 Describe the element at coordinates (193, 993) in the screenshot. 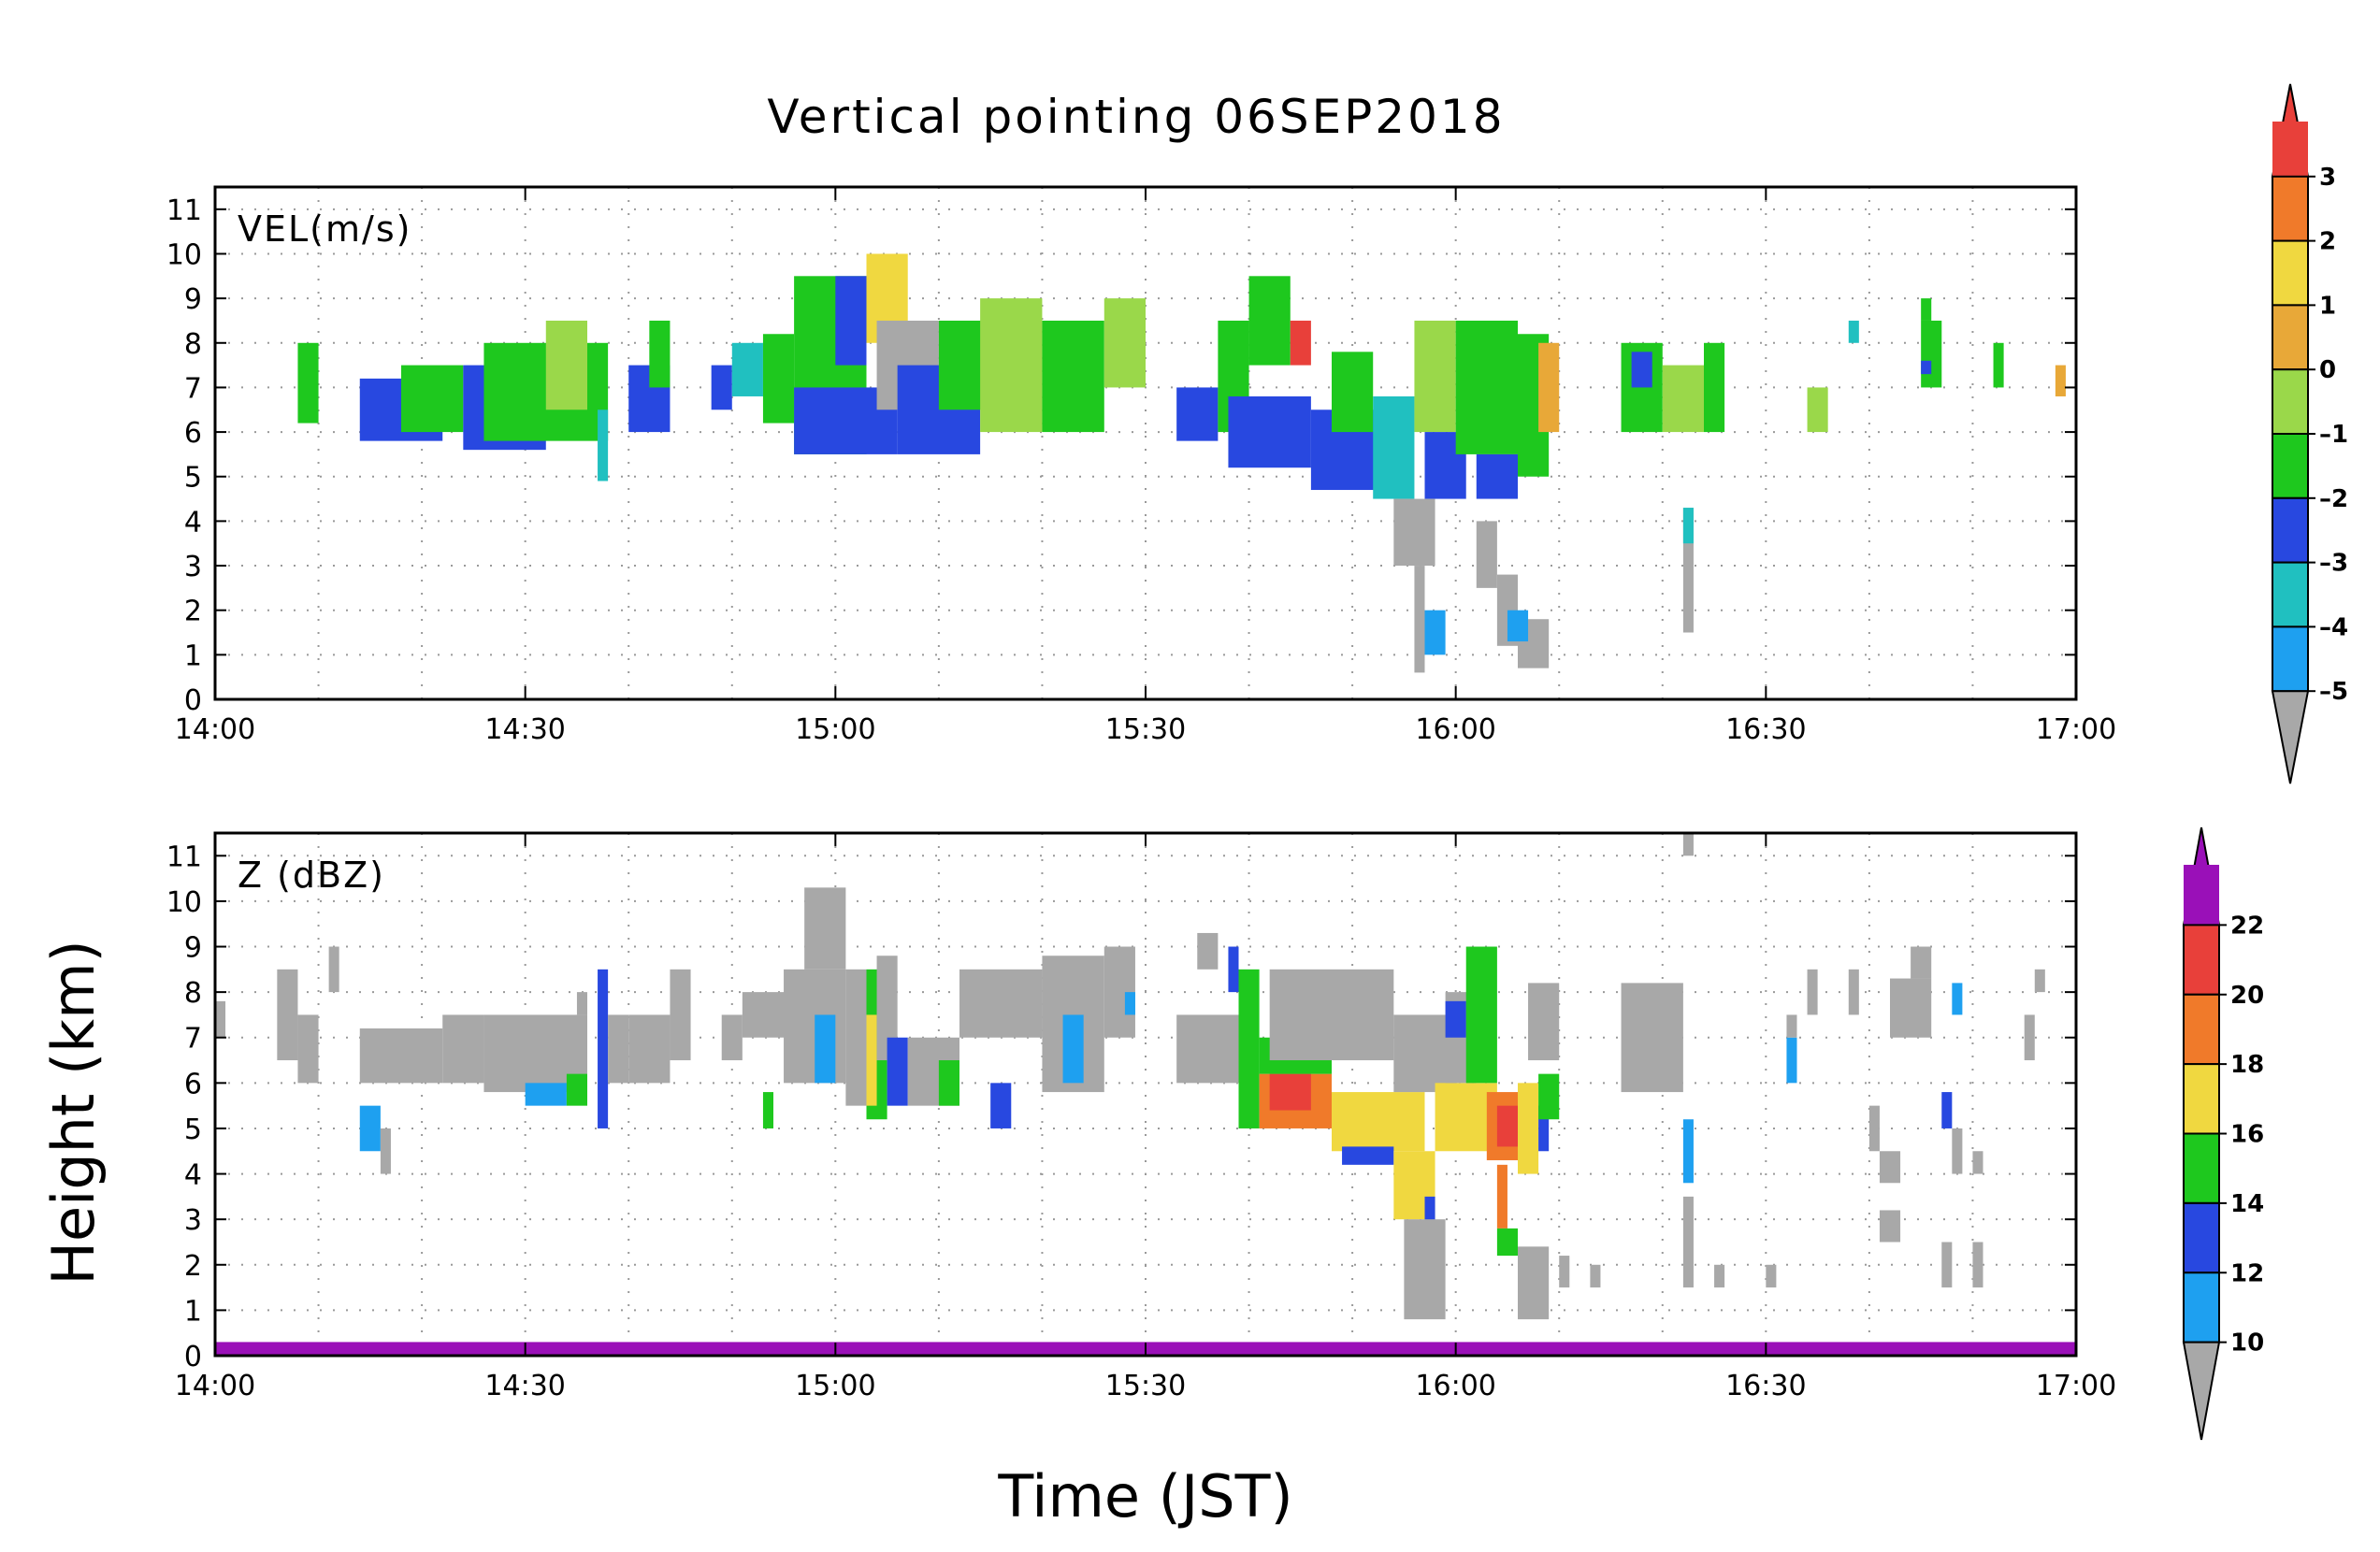

I see `y-tick-label: 8` at that location.